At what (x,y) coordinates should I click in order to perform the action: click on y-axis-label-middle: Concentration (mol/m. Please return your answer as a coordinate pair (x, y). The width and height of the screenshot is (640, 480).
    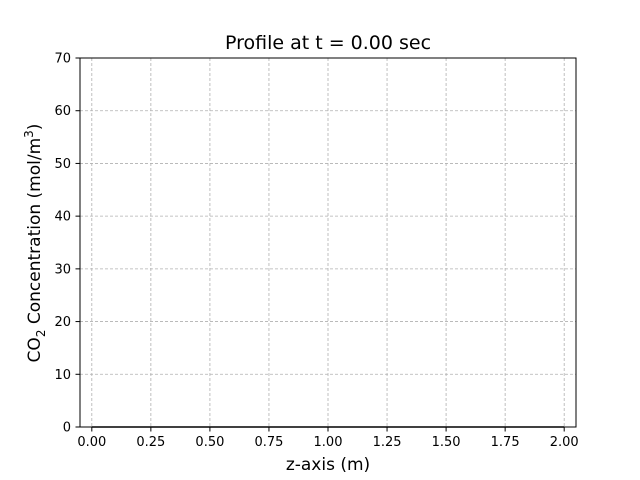
    Looking at the image, I should click on (35, 234).